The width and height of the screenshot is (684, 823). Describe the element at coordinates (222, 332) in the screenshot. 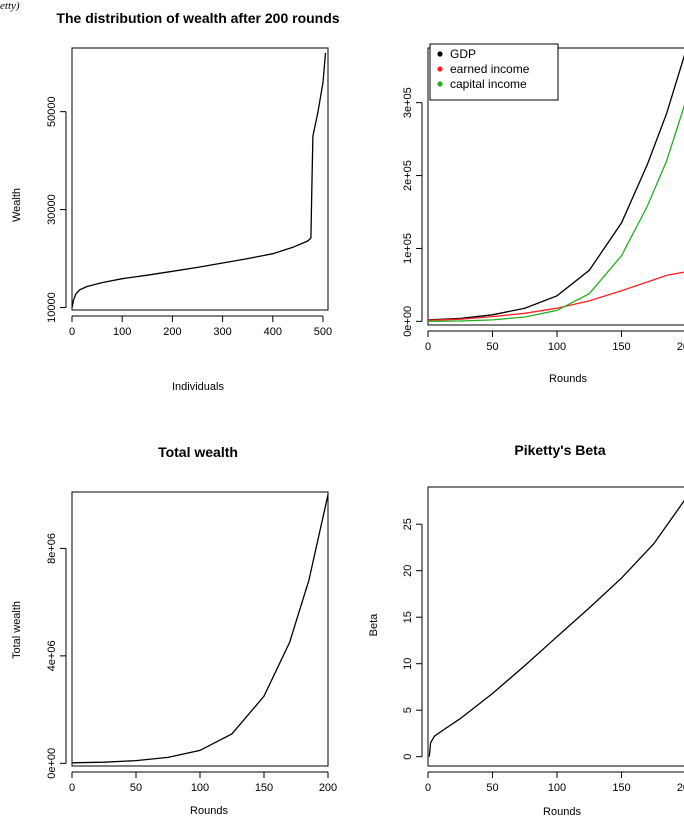

I see `x-tick-label: 300` at that location.